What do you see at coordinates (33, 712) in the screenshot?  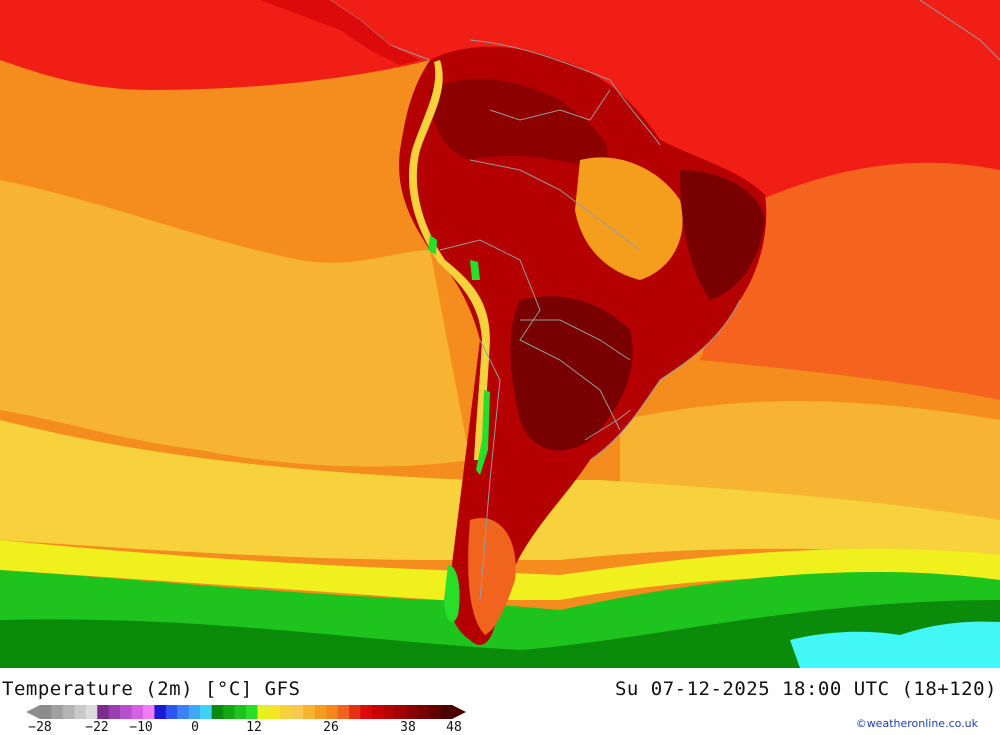 I see `legend-arrow-left` at bounding box center [33, 712].